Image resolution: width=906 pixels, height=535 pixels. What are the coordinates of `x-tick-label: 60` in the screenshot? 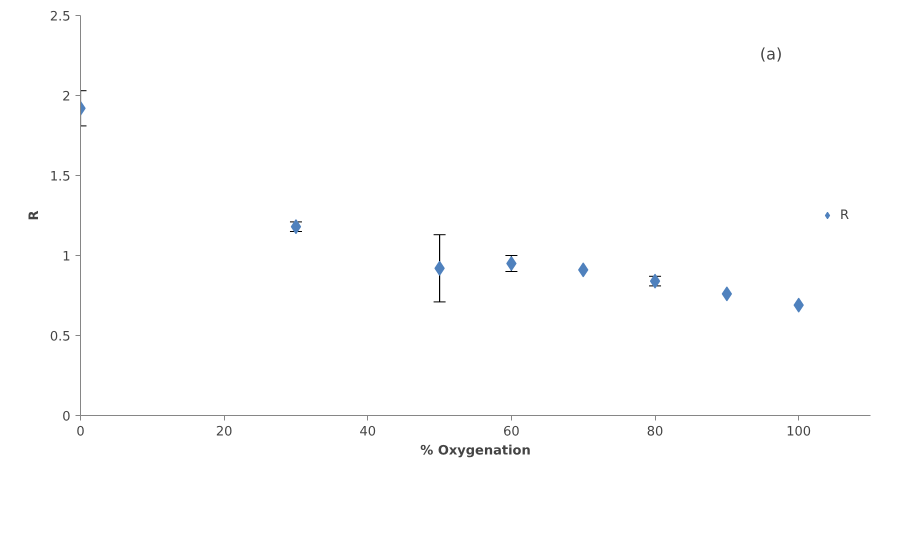 It's located at (511, 432).